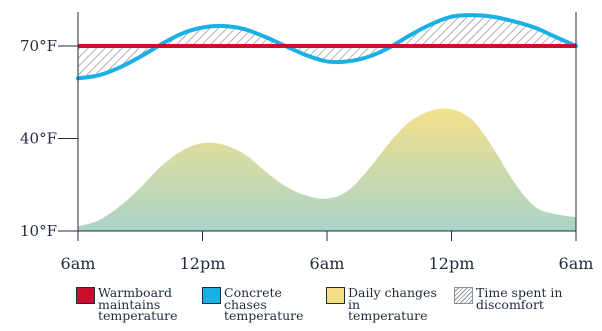 The height and width of the screenshot is (331, 602). What do you see at coordinates (211, 295) in the screenshot?
I see `legend-swatch-concrete` at bounding box center [211, 295].